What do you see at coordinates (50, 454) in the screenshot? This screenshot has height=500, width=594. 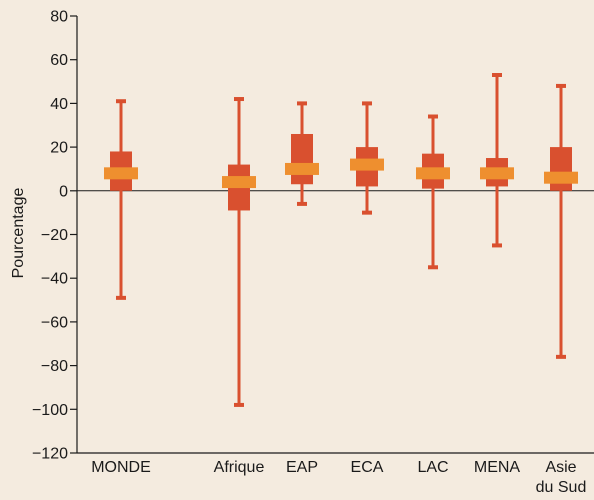 I see `y-tick-label: −120` at bounding box center [50, 454].